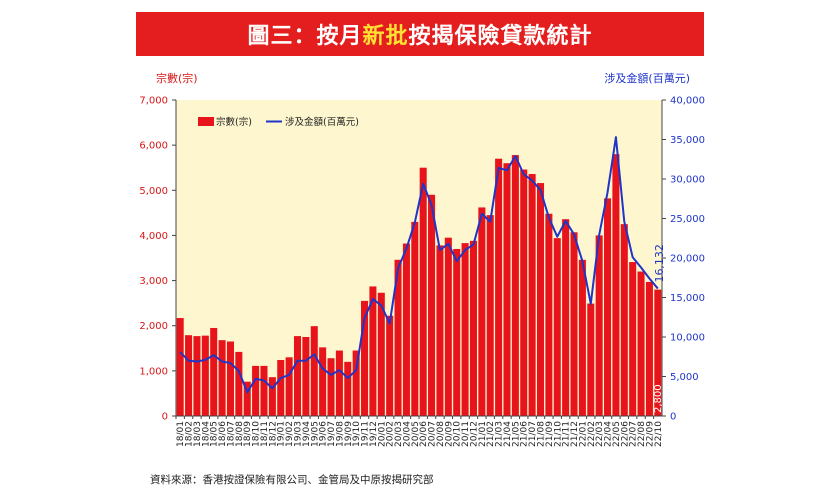 This screenshot has height=500, width=840. I want to click on bar-19/08, so click(339, 383).